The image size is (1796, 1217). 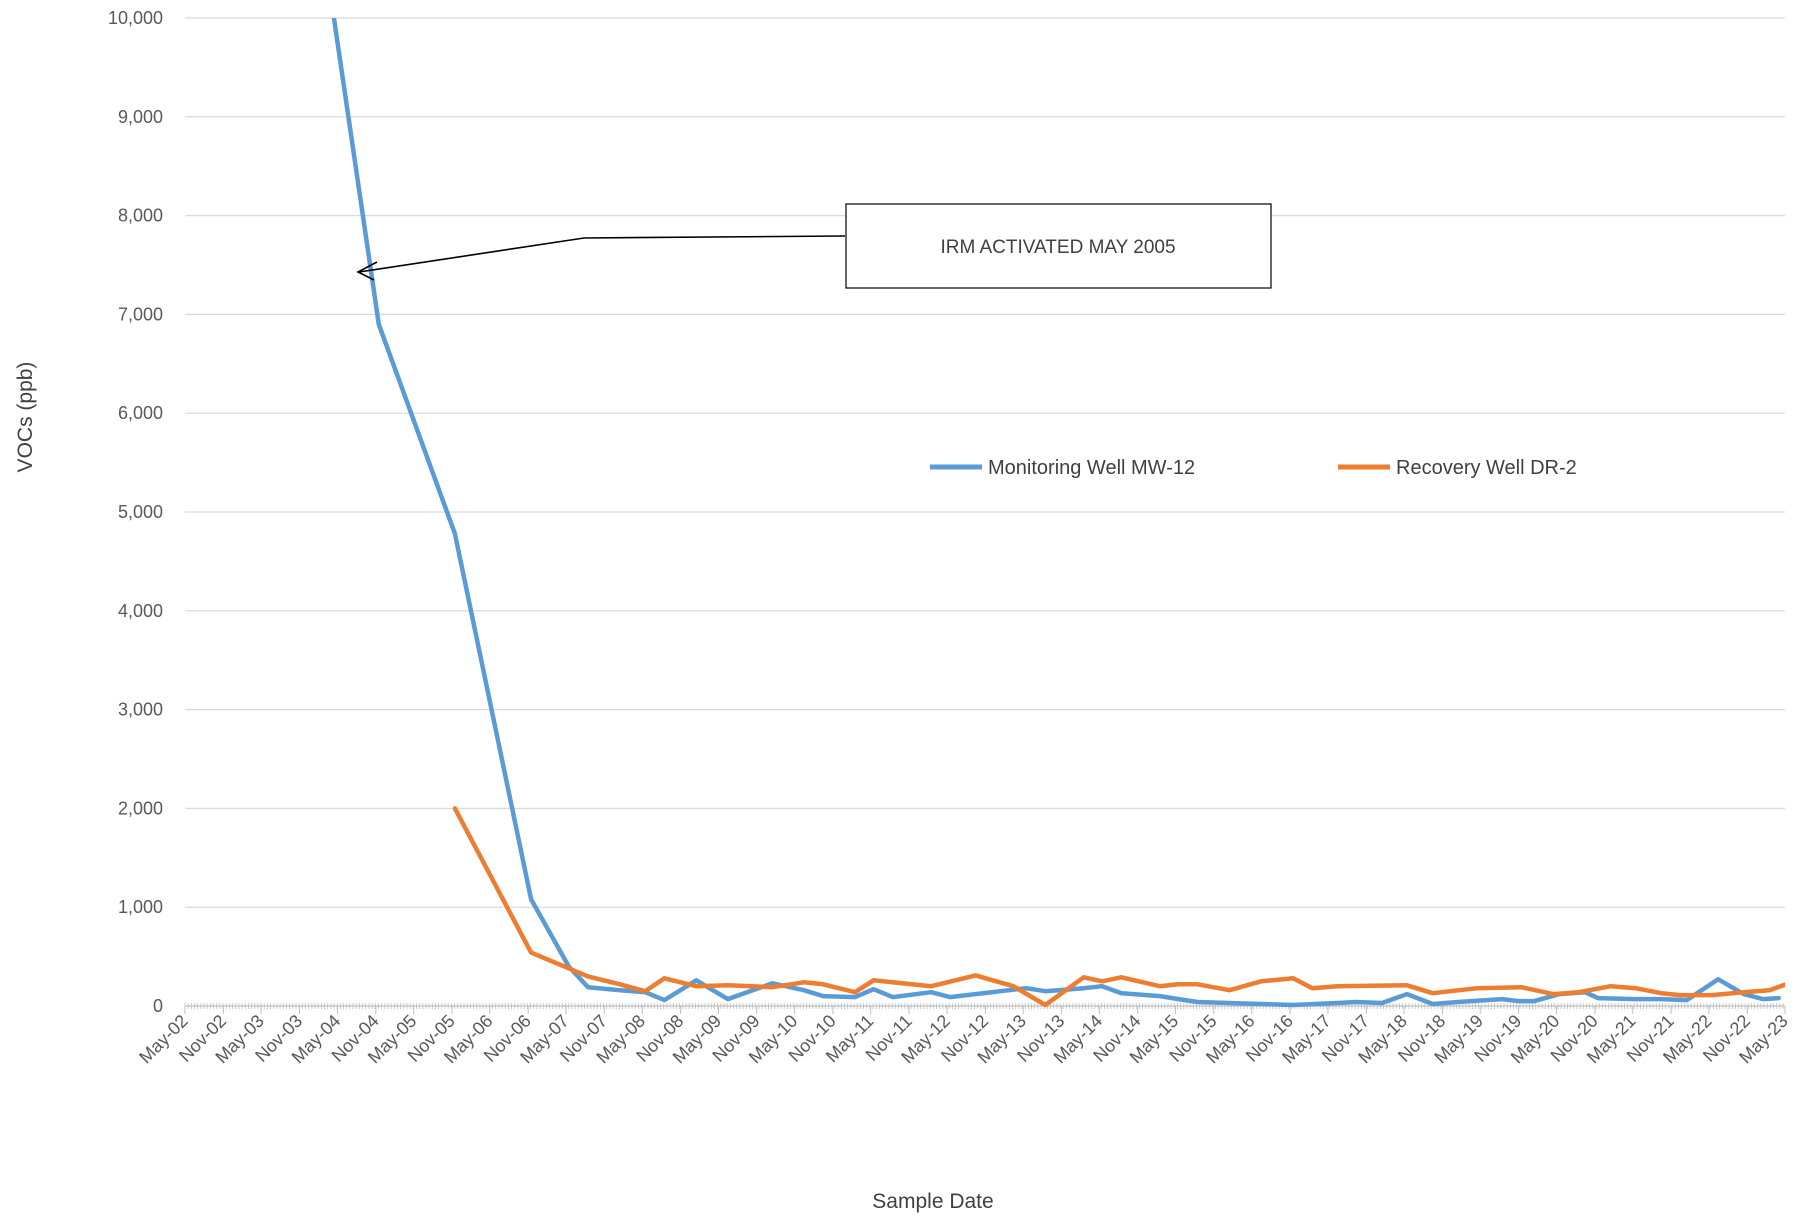 I want to click on y-tick-label: 7,000, so click(x=140, y=314).